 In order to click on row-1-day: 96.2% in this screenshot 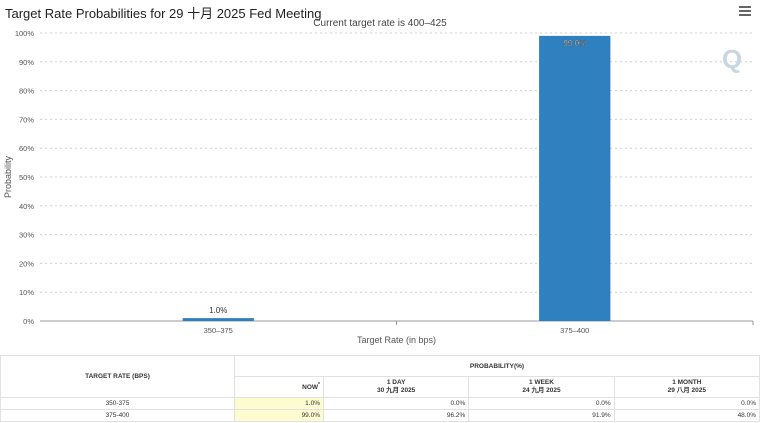, I will do `click(396, 415)`.